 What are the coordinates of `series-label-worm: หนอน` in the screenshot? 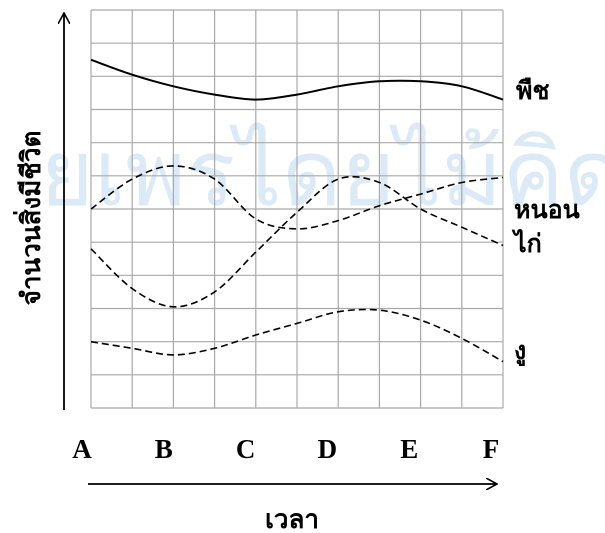 It's located at (547, 209).